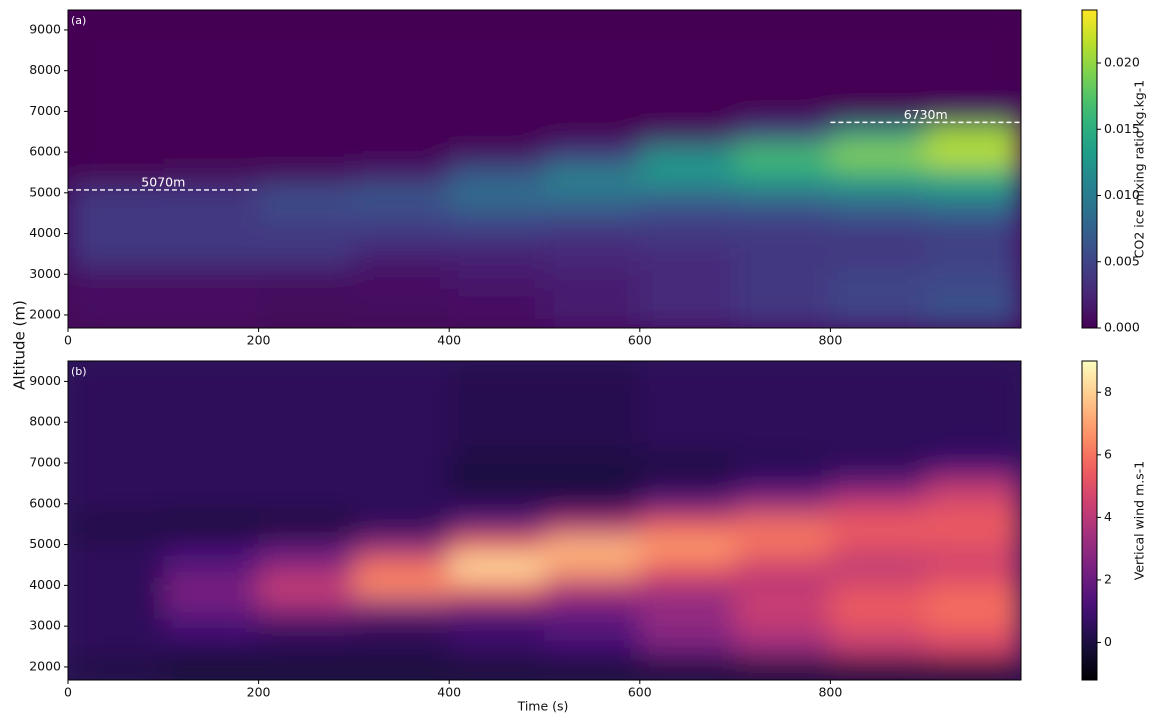  Describe the element at coordinates (45, 625) in the screenshot. I see `y-tick-label: 3000` at that location.